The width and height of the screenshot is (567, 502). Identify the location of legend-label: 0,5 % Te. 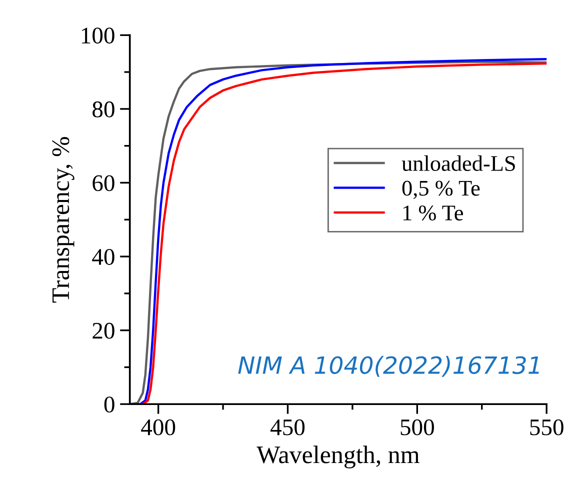
(441, 189).